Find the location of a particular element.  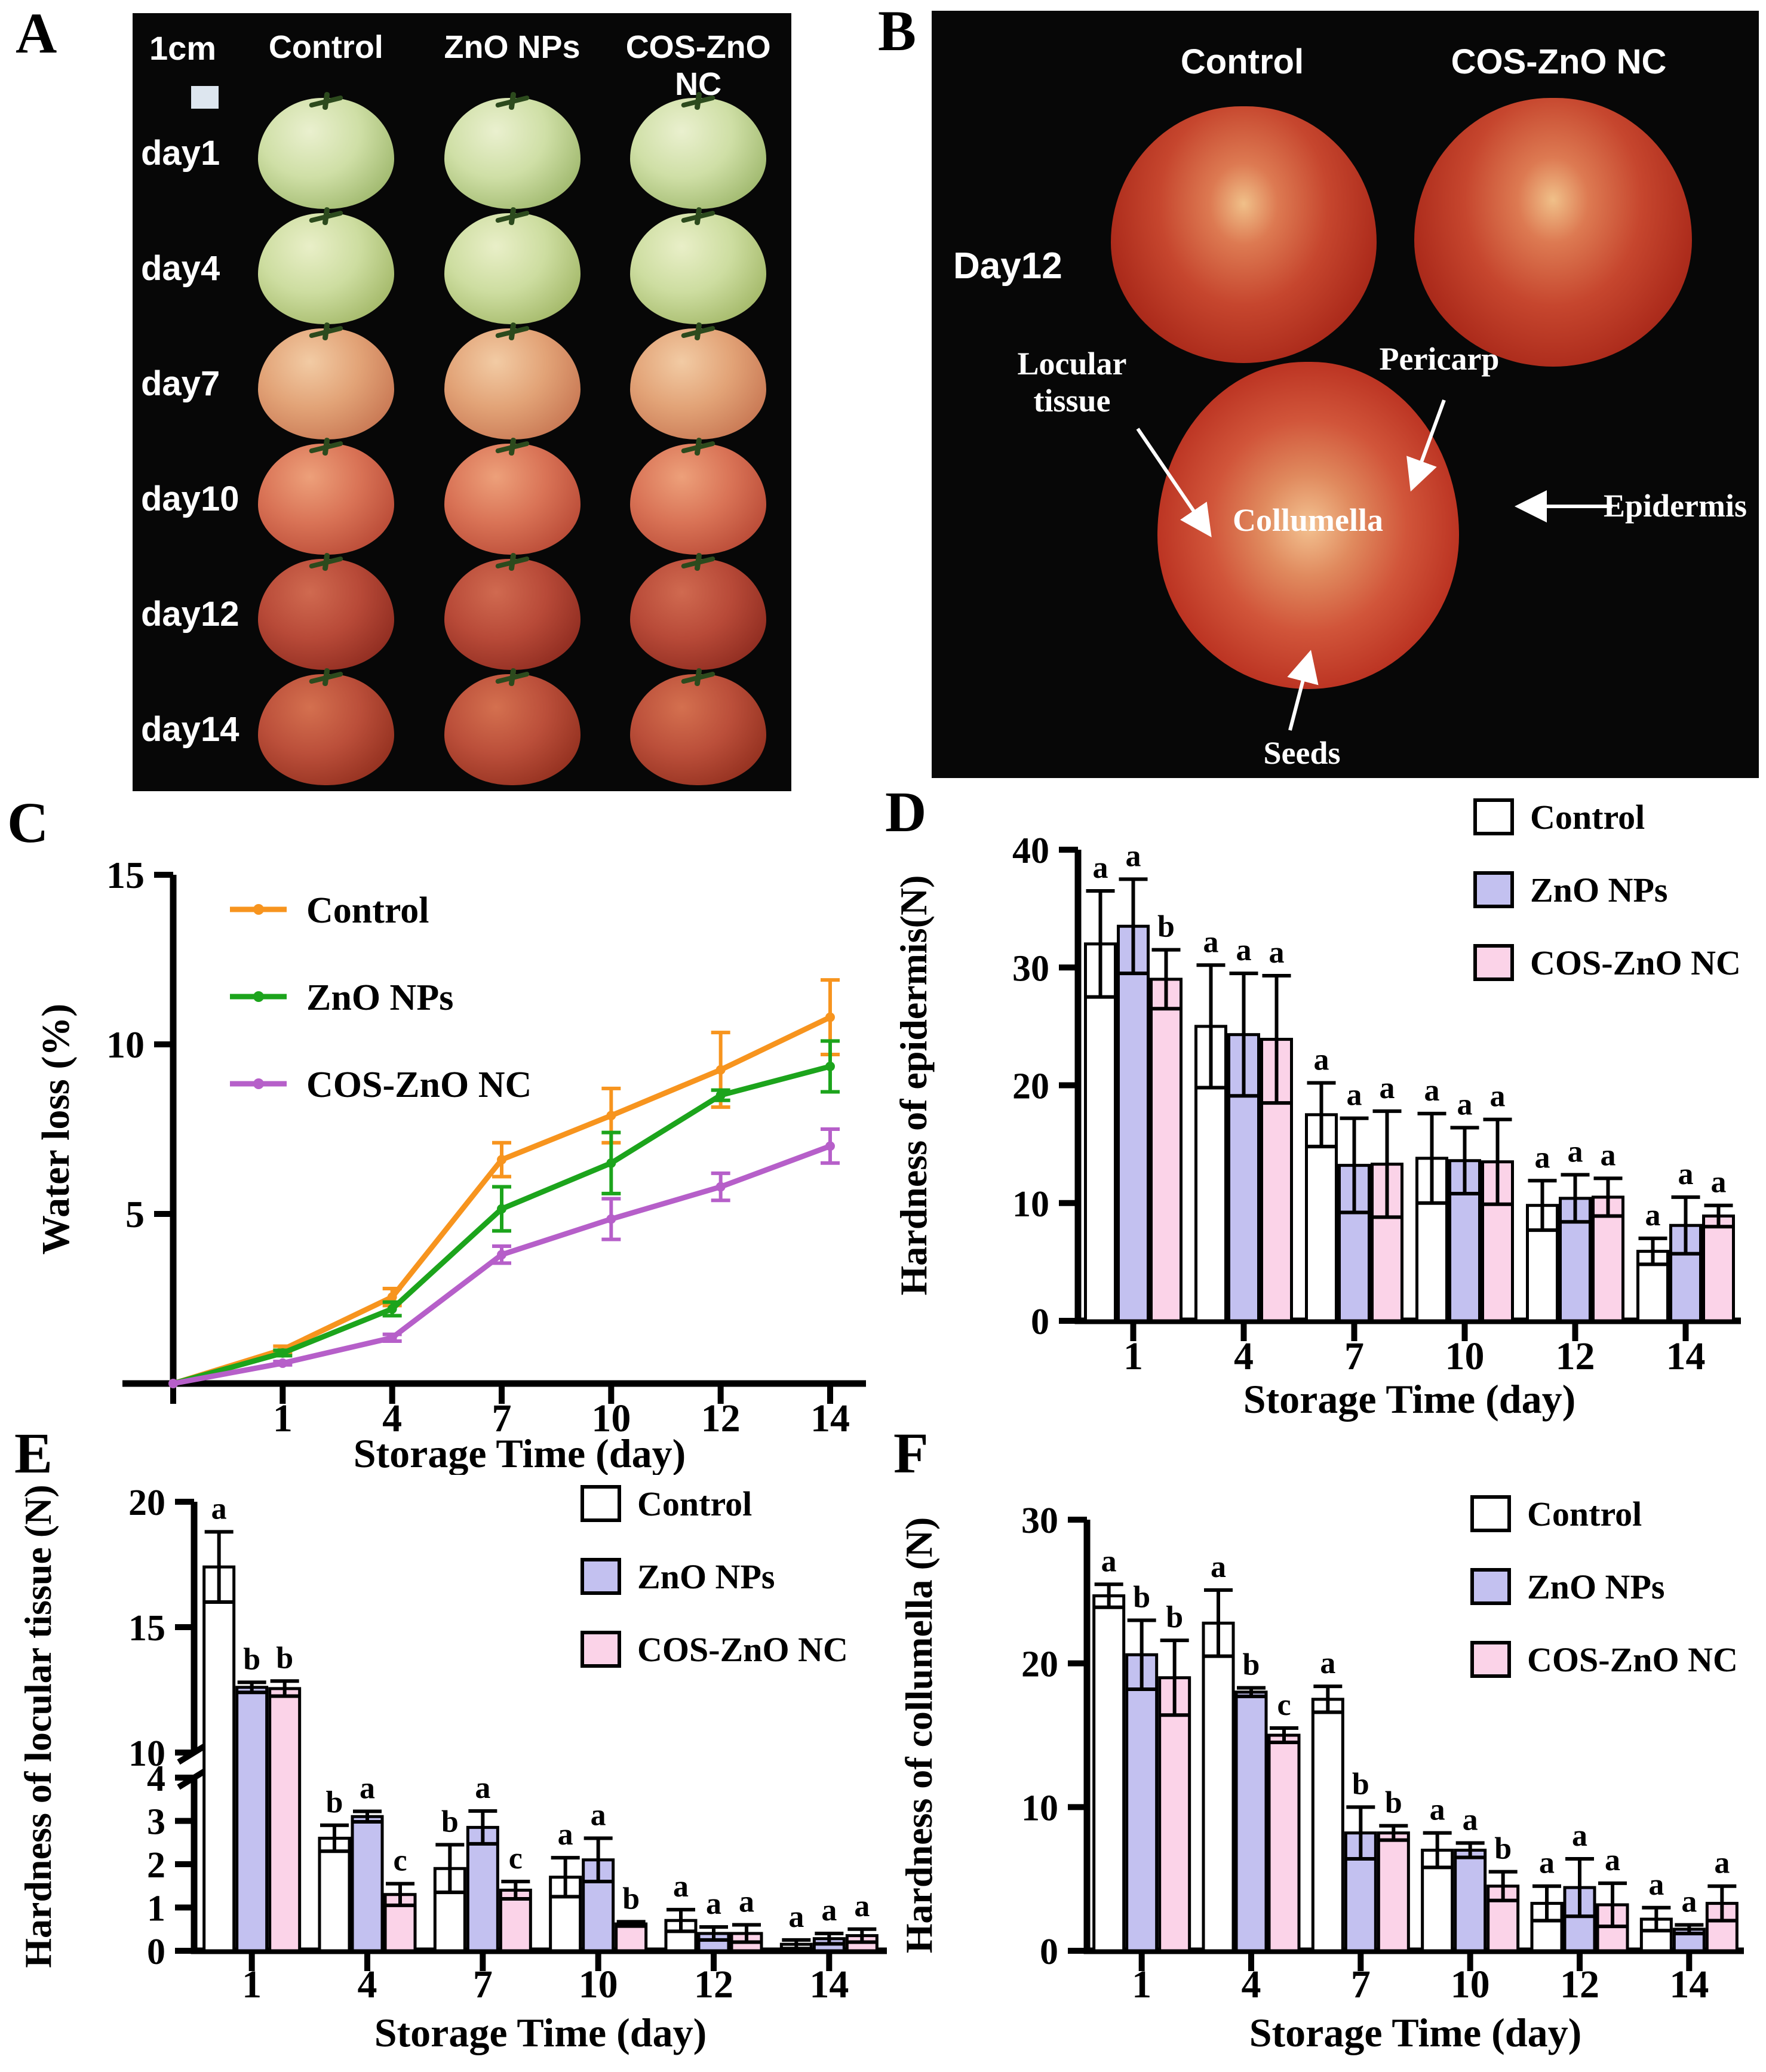

svg-text: Hardness of locular tissue (N) is located at coordinates (38, 1726).